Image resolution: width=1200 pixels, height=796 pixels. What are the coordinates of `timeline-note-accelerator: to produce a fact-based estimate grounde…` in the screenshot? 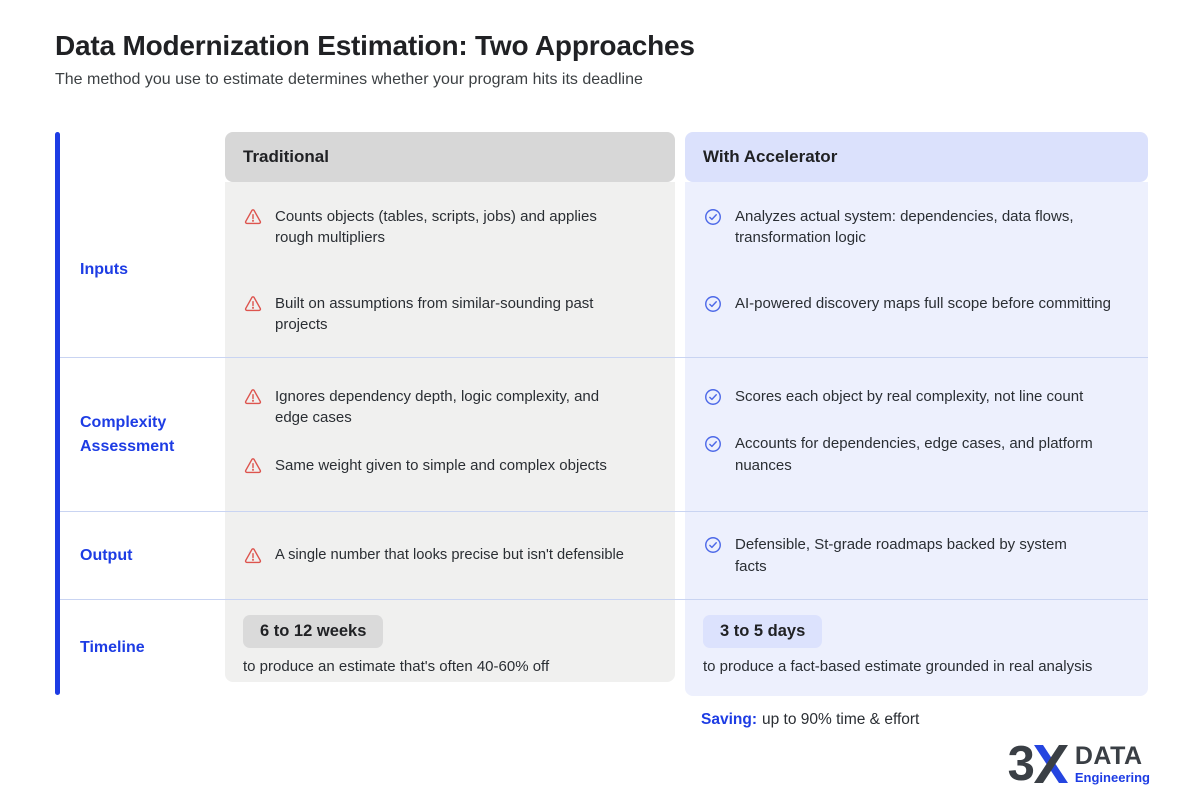 It's located at (898, 666).